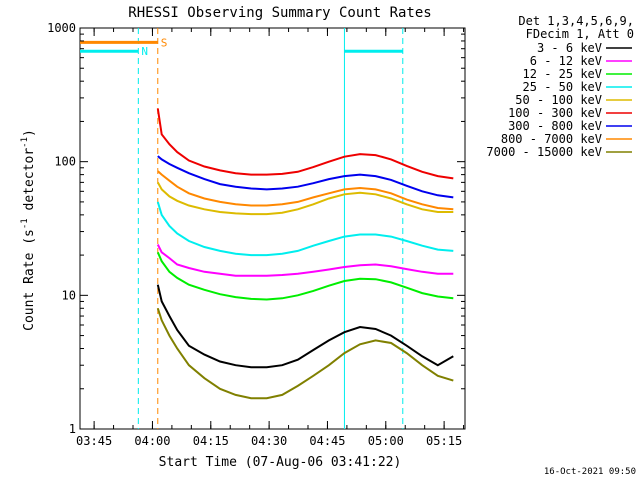 The height and width of the screenshot is (480, 640). I want to click on timestamp: 16-Oct-2021 09:50, so click(590, 472).